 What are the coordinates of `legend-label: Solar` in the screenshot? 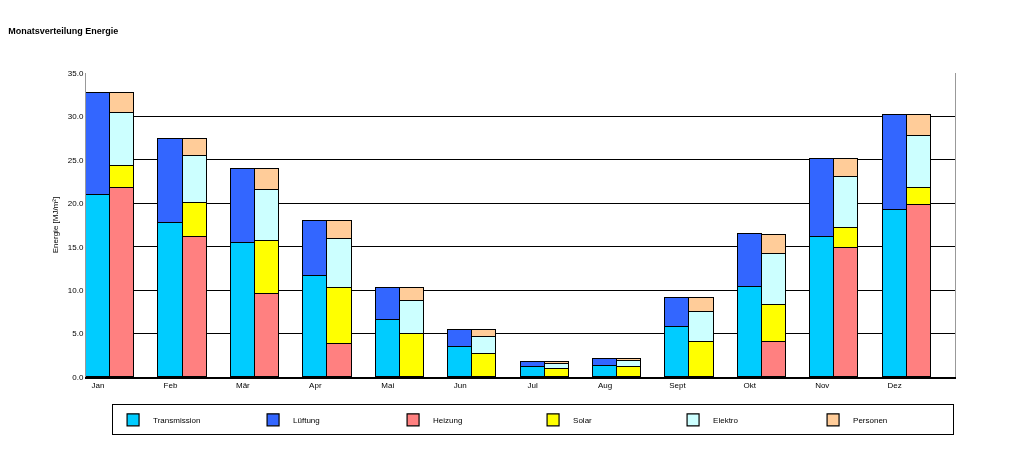 It's located at (583, 420).